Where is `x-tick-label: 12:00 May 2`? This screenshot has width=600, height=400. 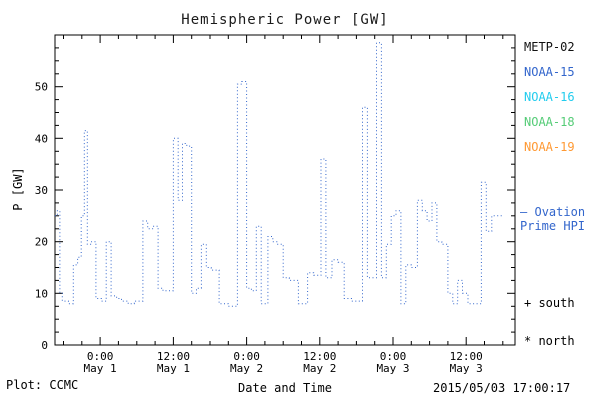
x-tick-label: 12:00 May 2 is located at coordinates (319, 362).